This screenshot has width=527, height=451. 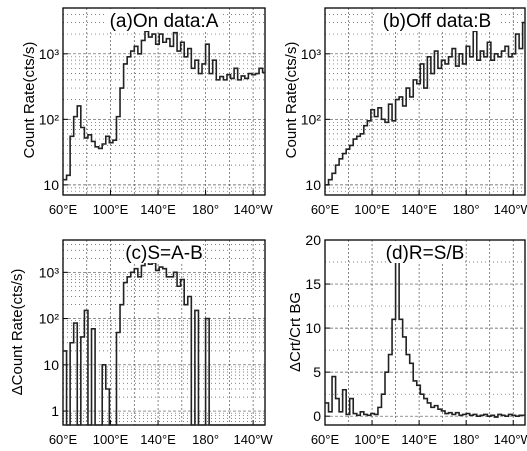 I want to click on y-tick-label: 15, so click(x=313, y=284).